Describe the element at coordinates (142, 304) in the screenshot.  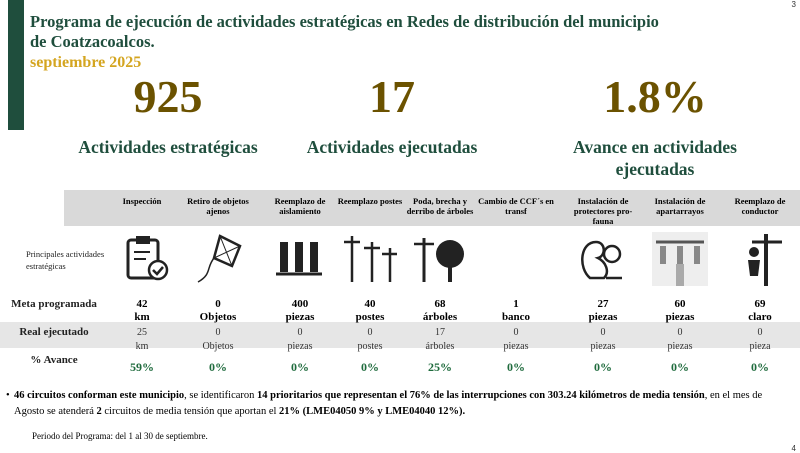
I see `meta-value: 42` at that location.